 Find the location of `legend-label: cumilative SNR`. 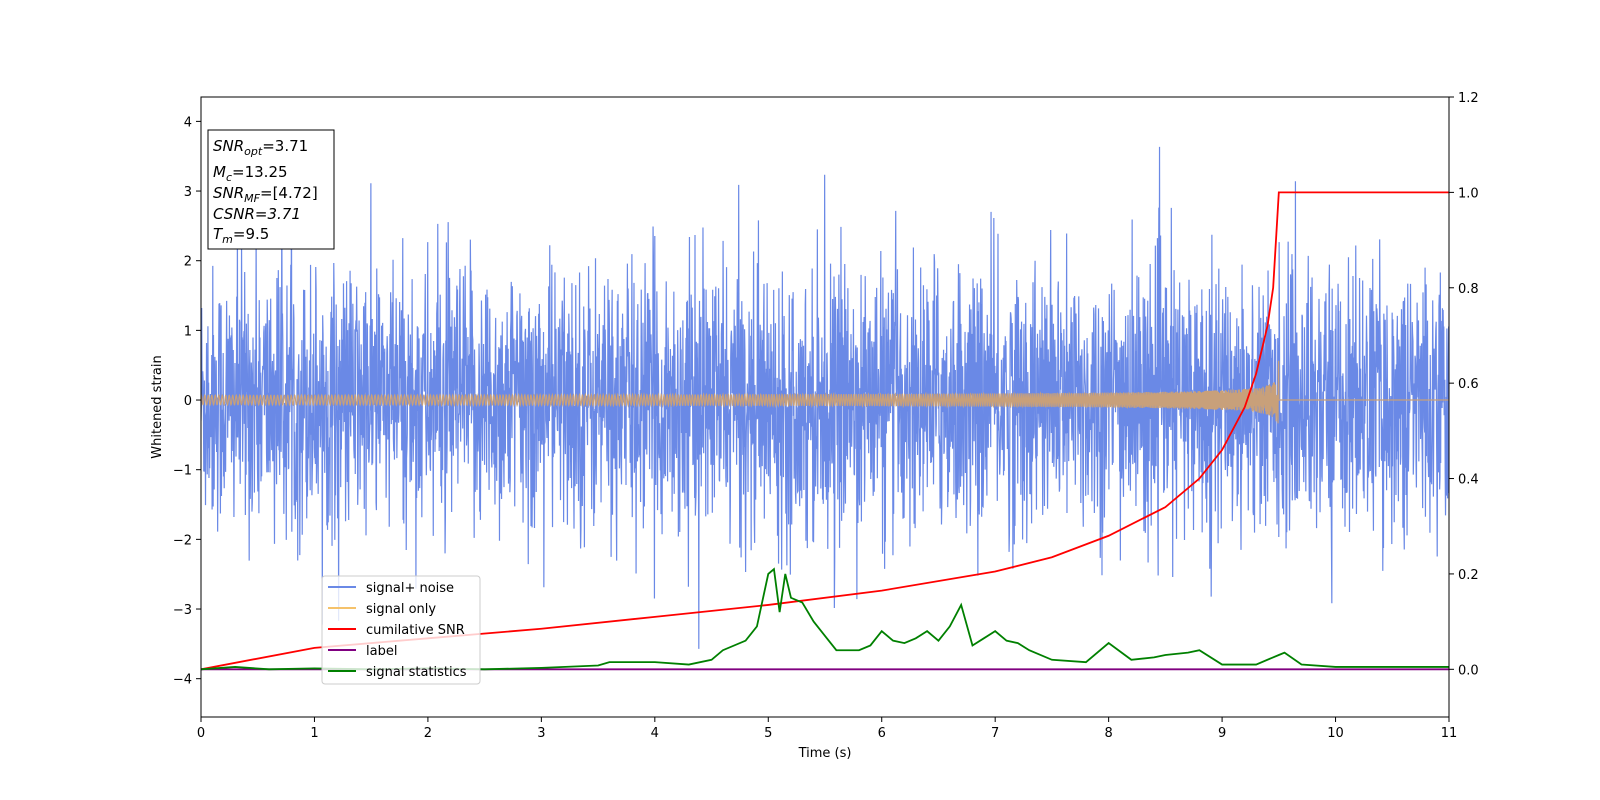

legend-label: cumilative SNR is located at coordinates (415, 630).